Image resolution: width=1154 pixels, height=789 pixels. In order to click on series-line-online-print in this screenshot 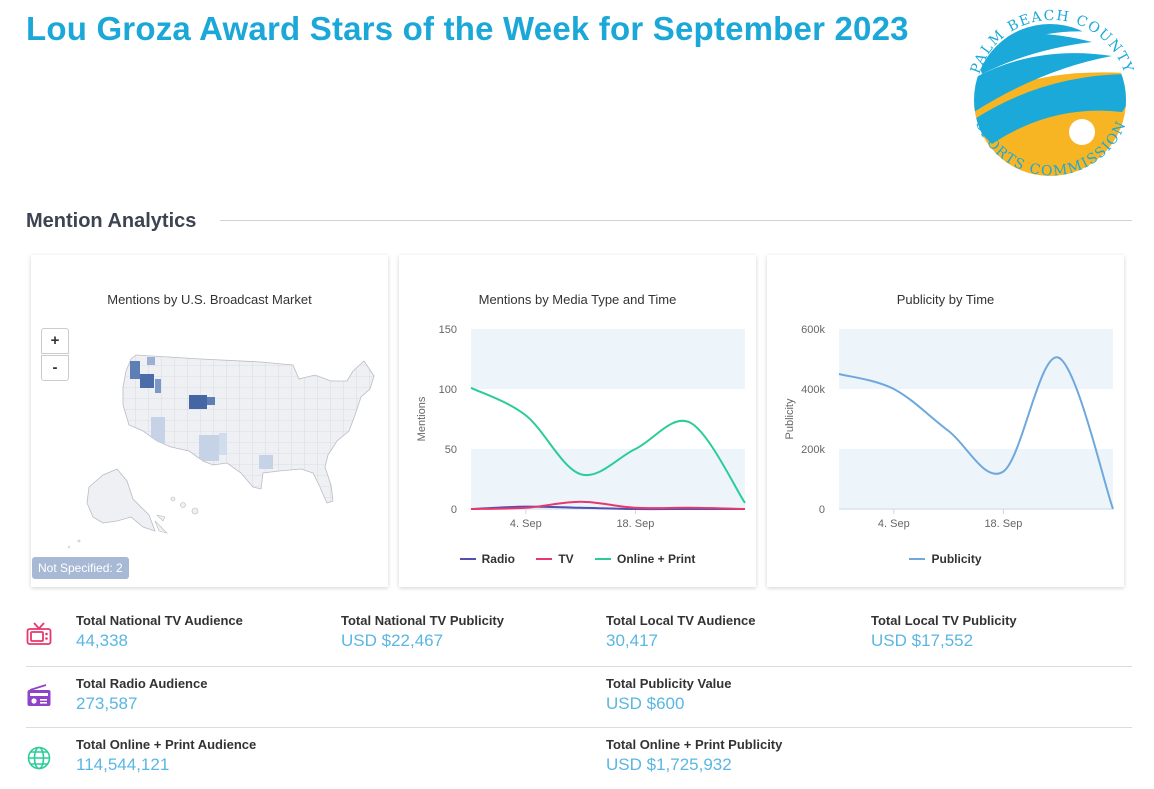, I will do `click(608, 445)`.